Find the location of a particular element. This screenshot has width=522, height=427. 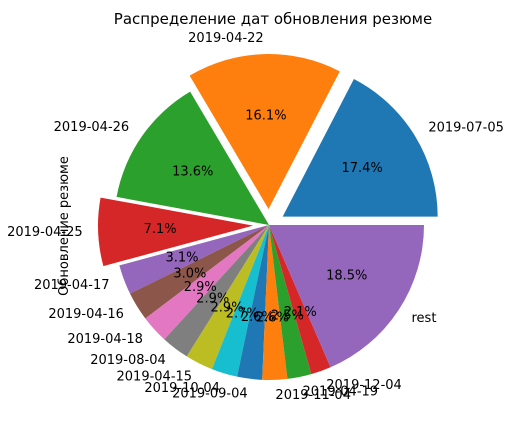

slice-label-2019-12-04: 2019-12-04 is located at coordinates (364, 385).